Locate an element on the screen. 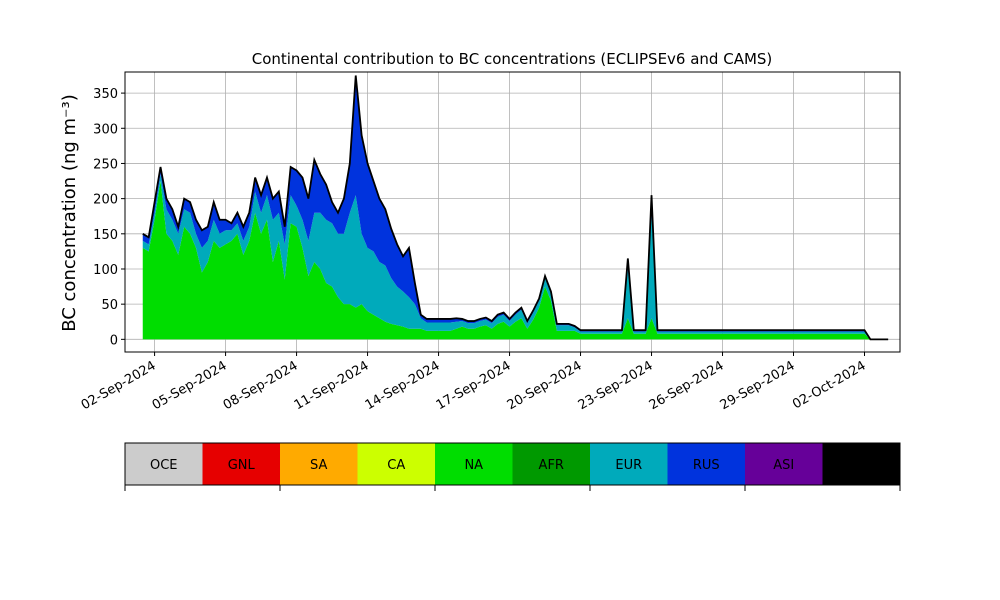  legend-label: EUR is located at coordinates (628, 465).